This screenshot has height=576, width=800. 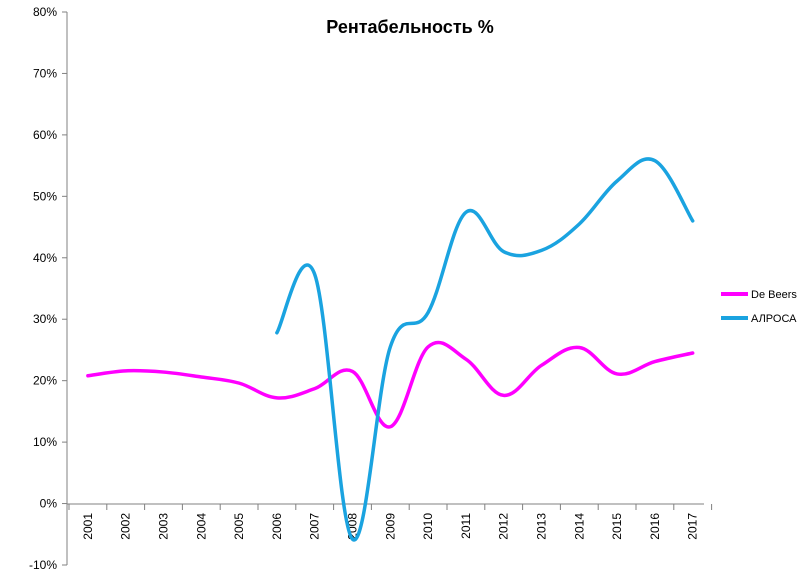 What do you see at coordinates (43, 565) in the screenshot?
I see `y-tick-label: -10%` at bounding box center [43, 565].